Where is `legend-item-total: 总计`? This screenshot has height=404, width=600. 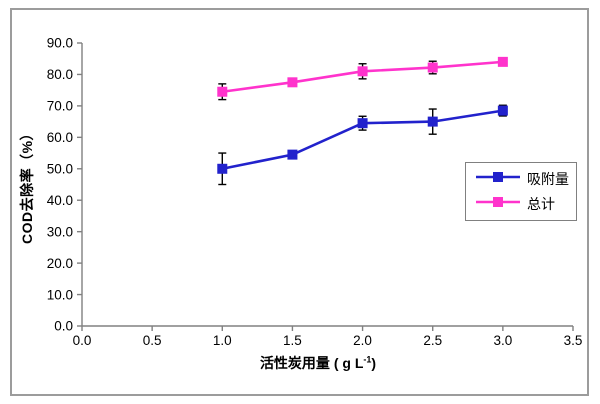
legend-item-total: 总计 is located at coordinates (526, 204).